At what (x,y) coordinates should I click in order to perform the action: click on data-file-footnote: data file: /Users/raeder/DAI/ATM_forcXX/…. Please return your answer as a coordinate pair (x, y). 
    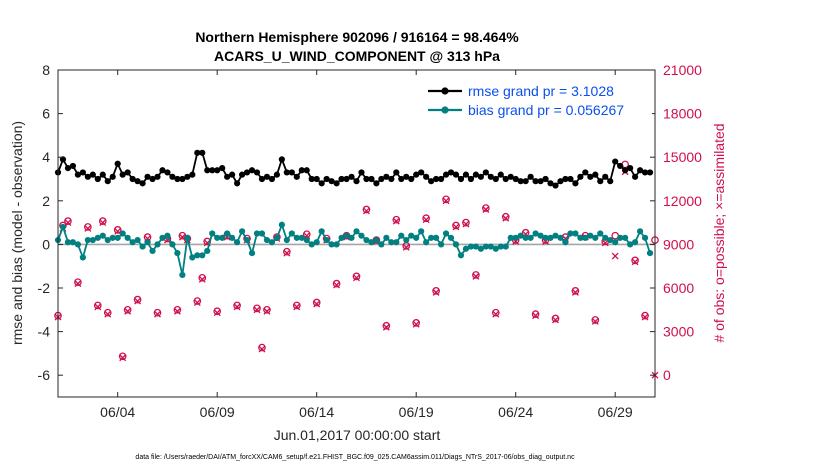
    Looking at the image, I should click on (355, 457).